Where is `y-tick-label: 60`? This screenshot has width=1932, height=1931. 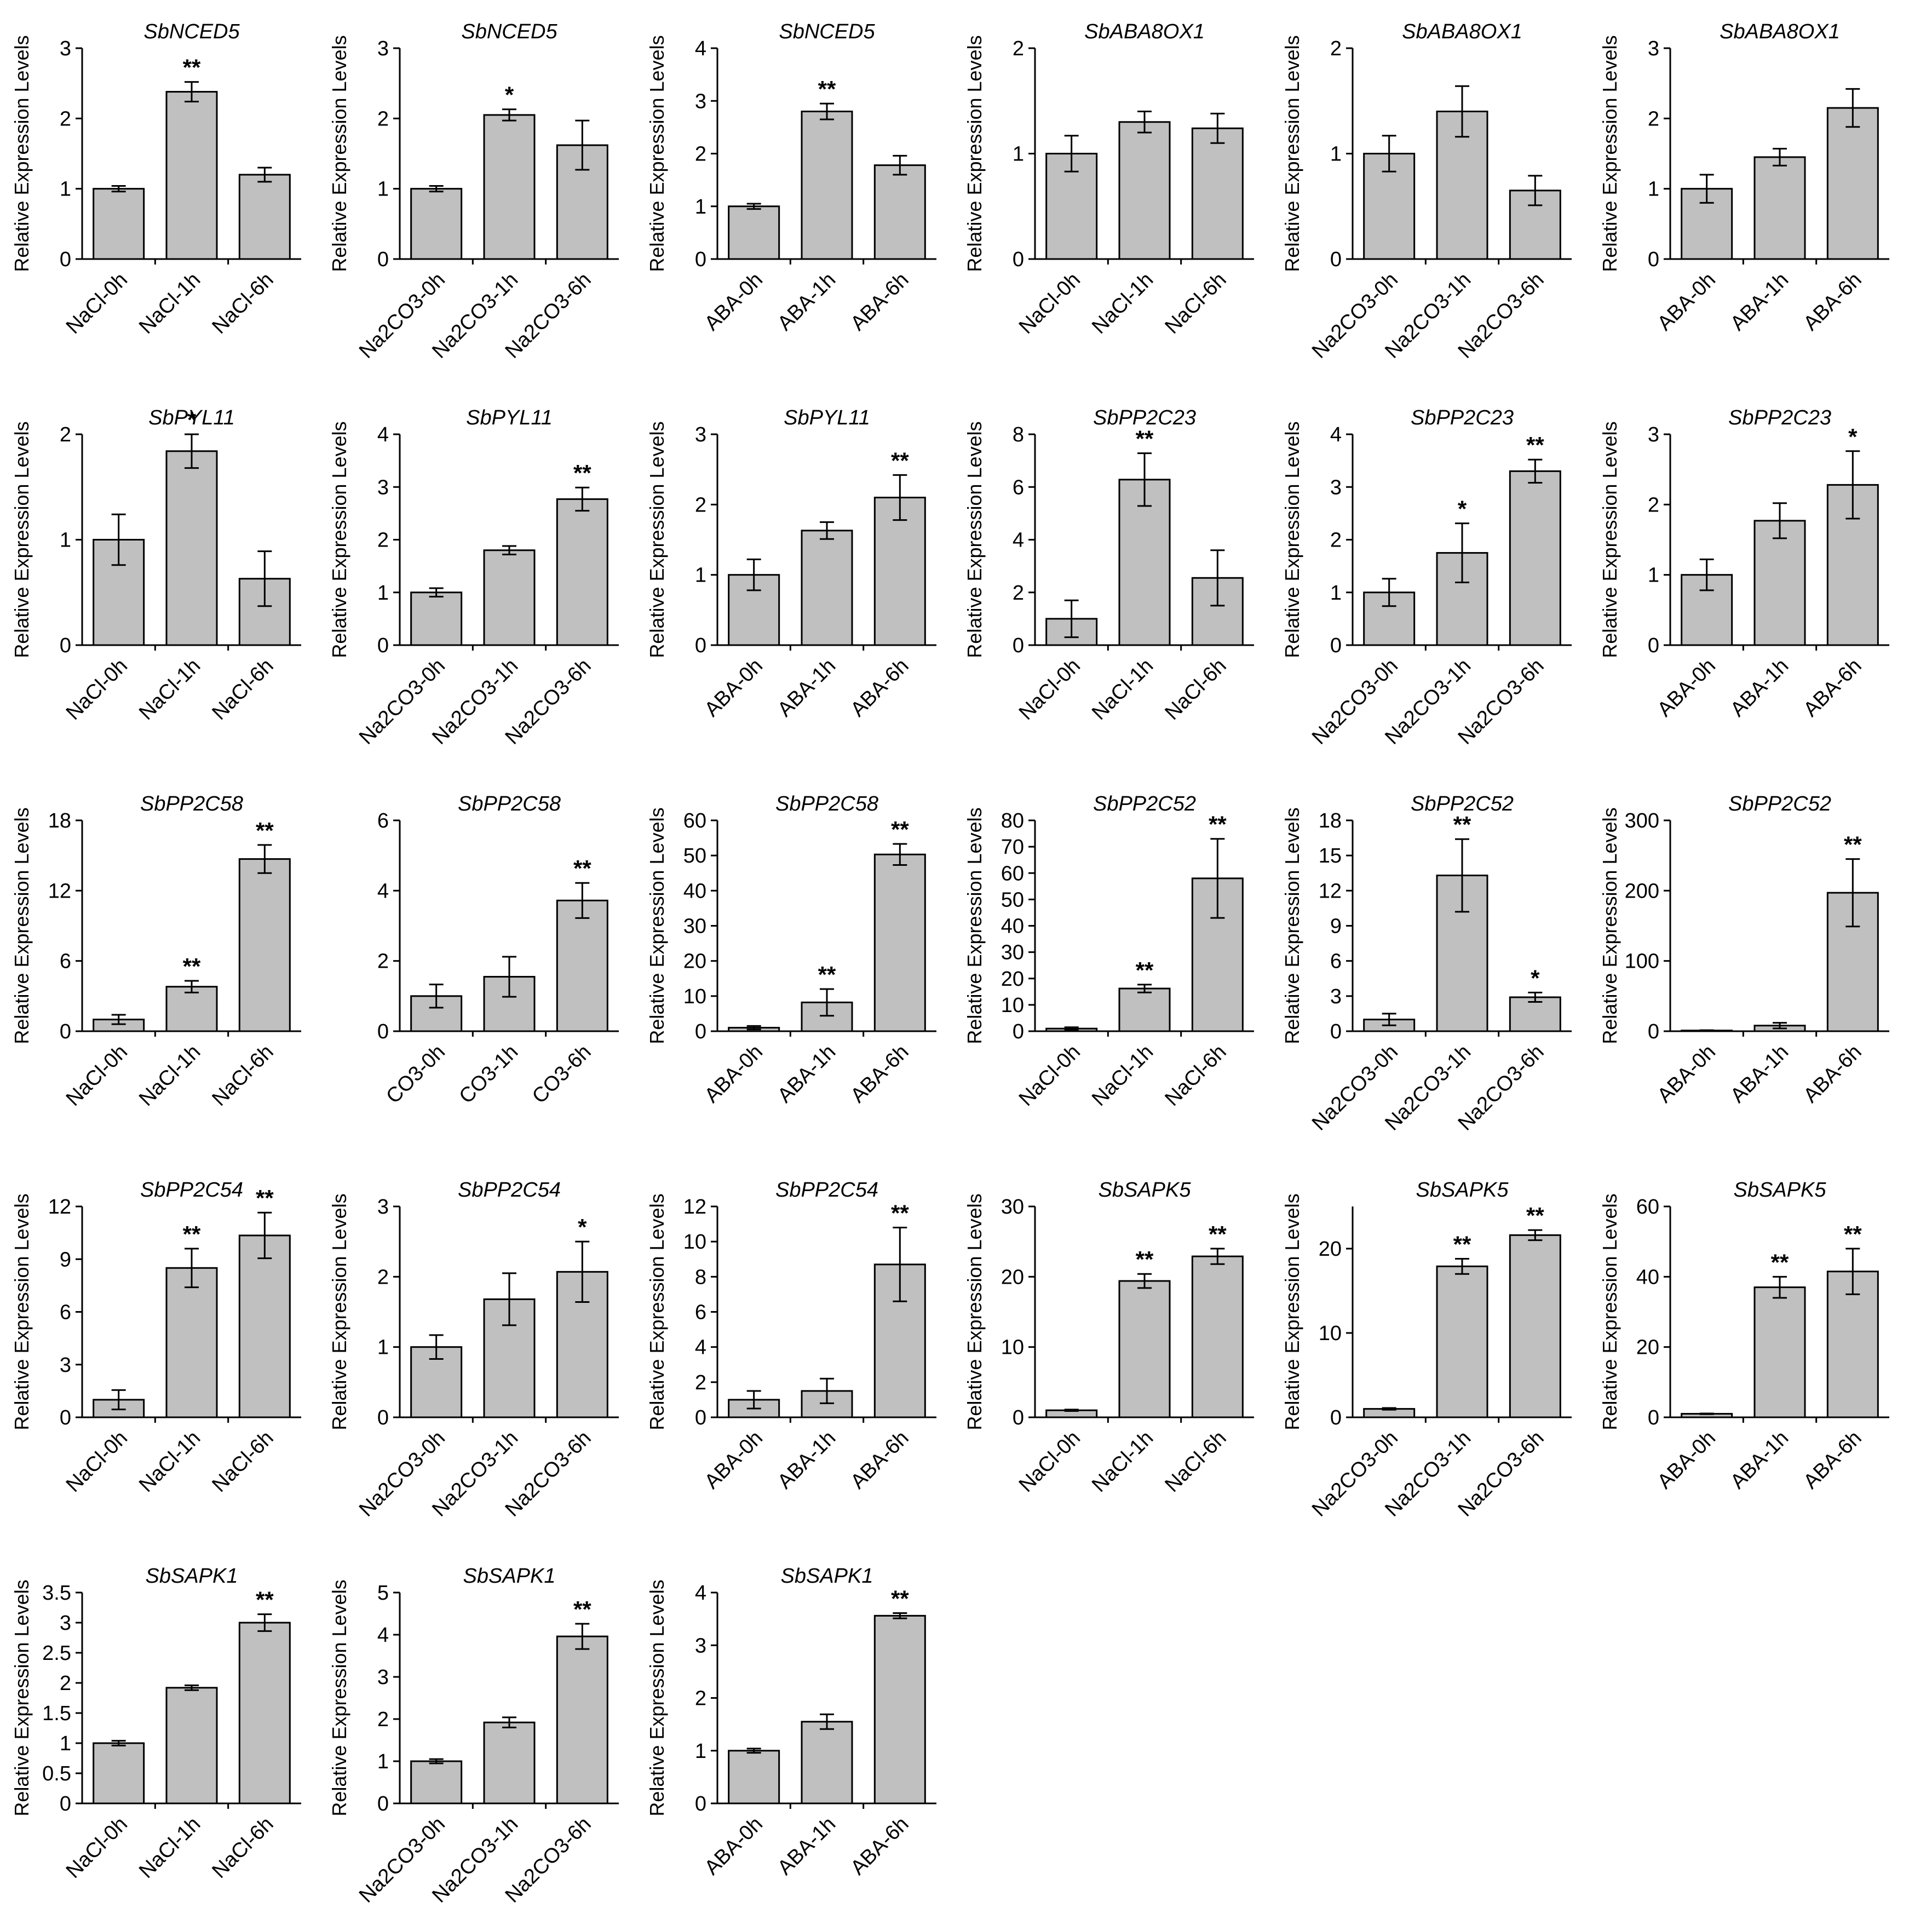 y-tick-label: 60 is located at coordinates (1647, 1207).